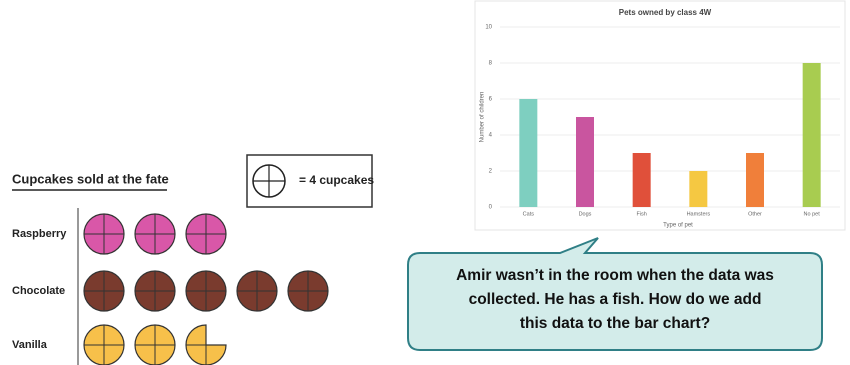  Describe the element at coordinates (488, 28) in the screenshot. I see `y-tick-label: 10` at that location.